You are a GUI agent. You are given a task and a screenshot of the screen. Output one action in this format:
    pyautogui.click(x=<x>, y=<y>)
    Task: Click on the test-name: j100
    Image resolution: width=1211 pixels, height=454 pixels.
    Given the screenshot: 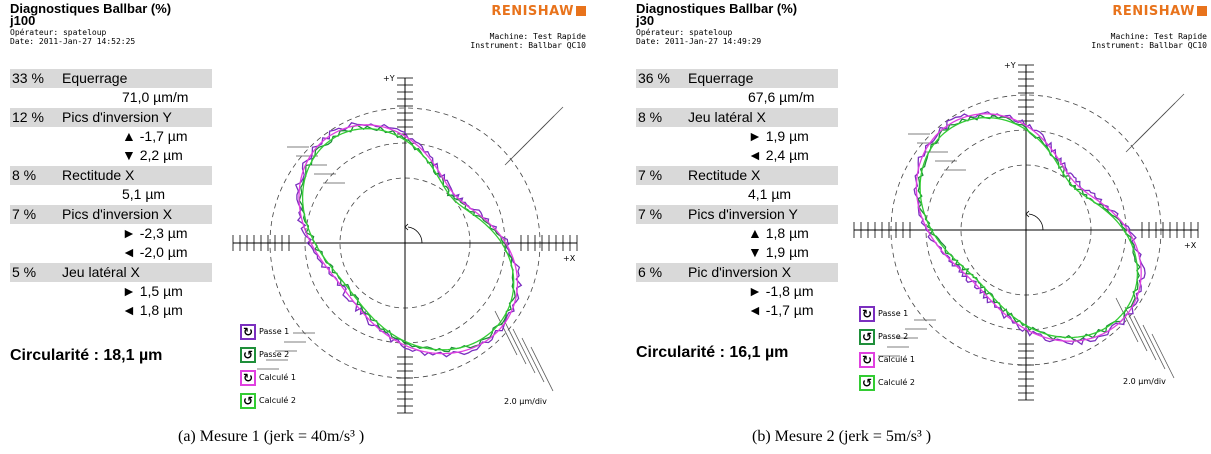 What is the action you would take?
    pyautogui.click(x=23, y=20)
    